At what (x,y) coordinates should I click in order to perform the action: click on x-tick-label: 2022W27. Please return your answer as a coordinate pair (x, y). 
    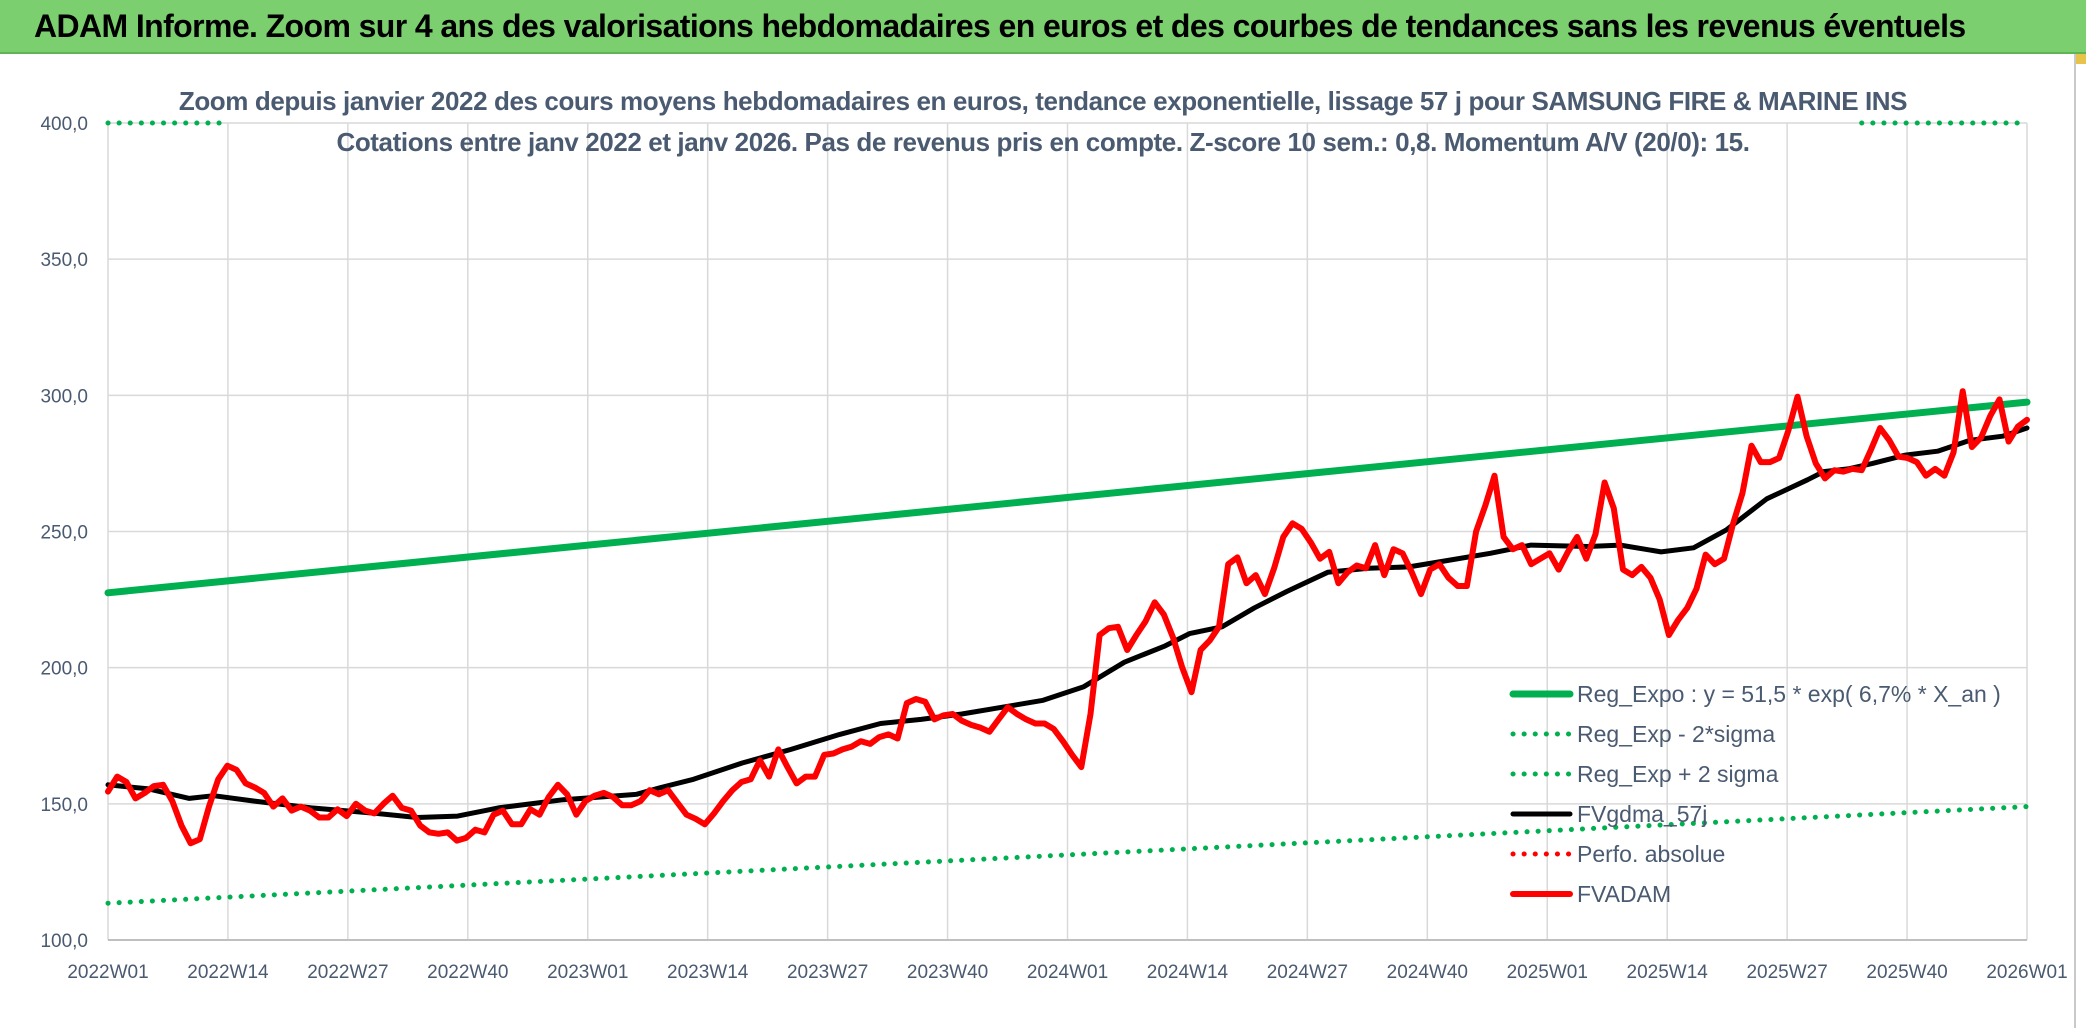
    Looking at the image, I should click on (347, 972).